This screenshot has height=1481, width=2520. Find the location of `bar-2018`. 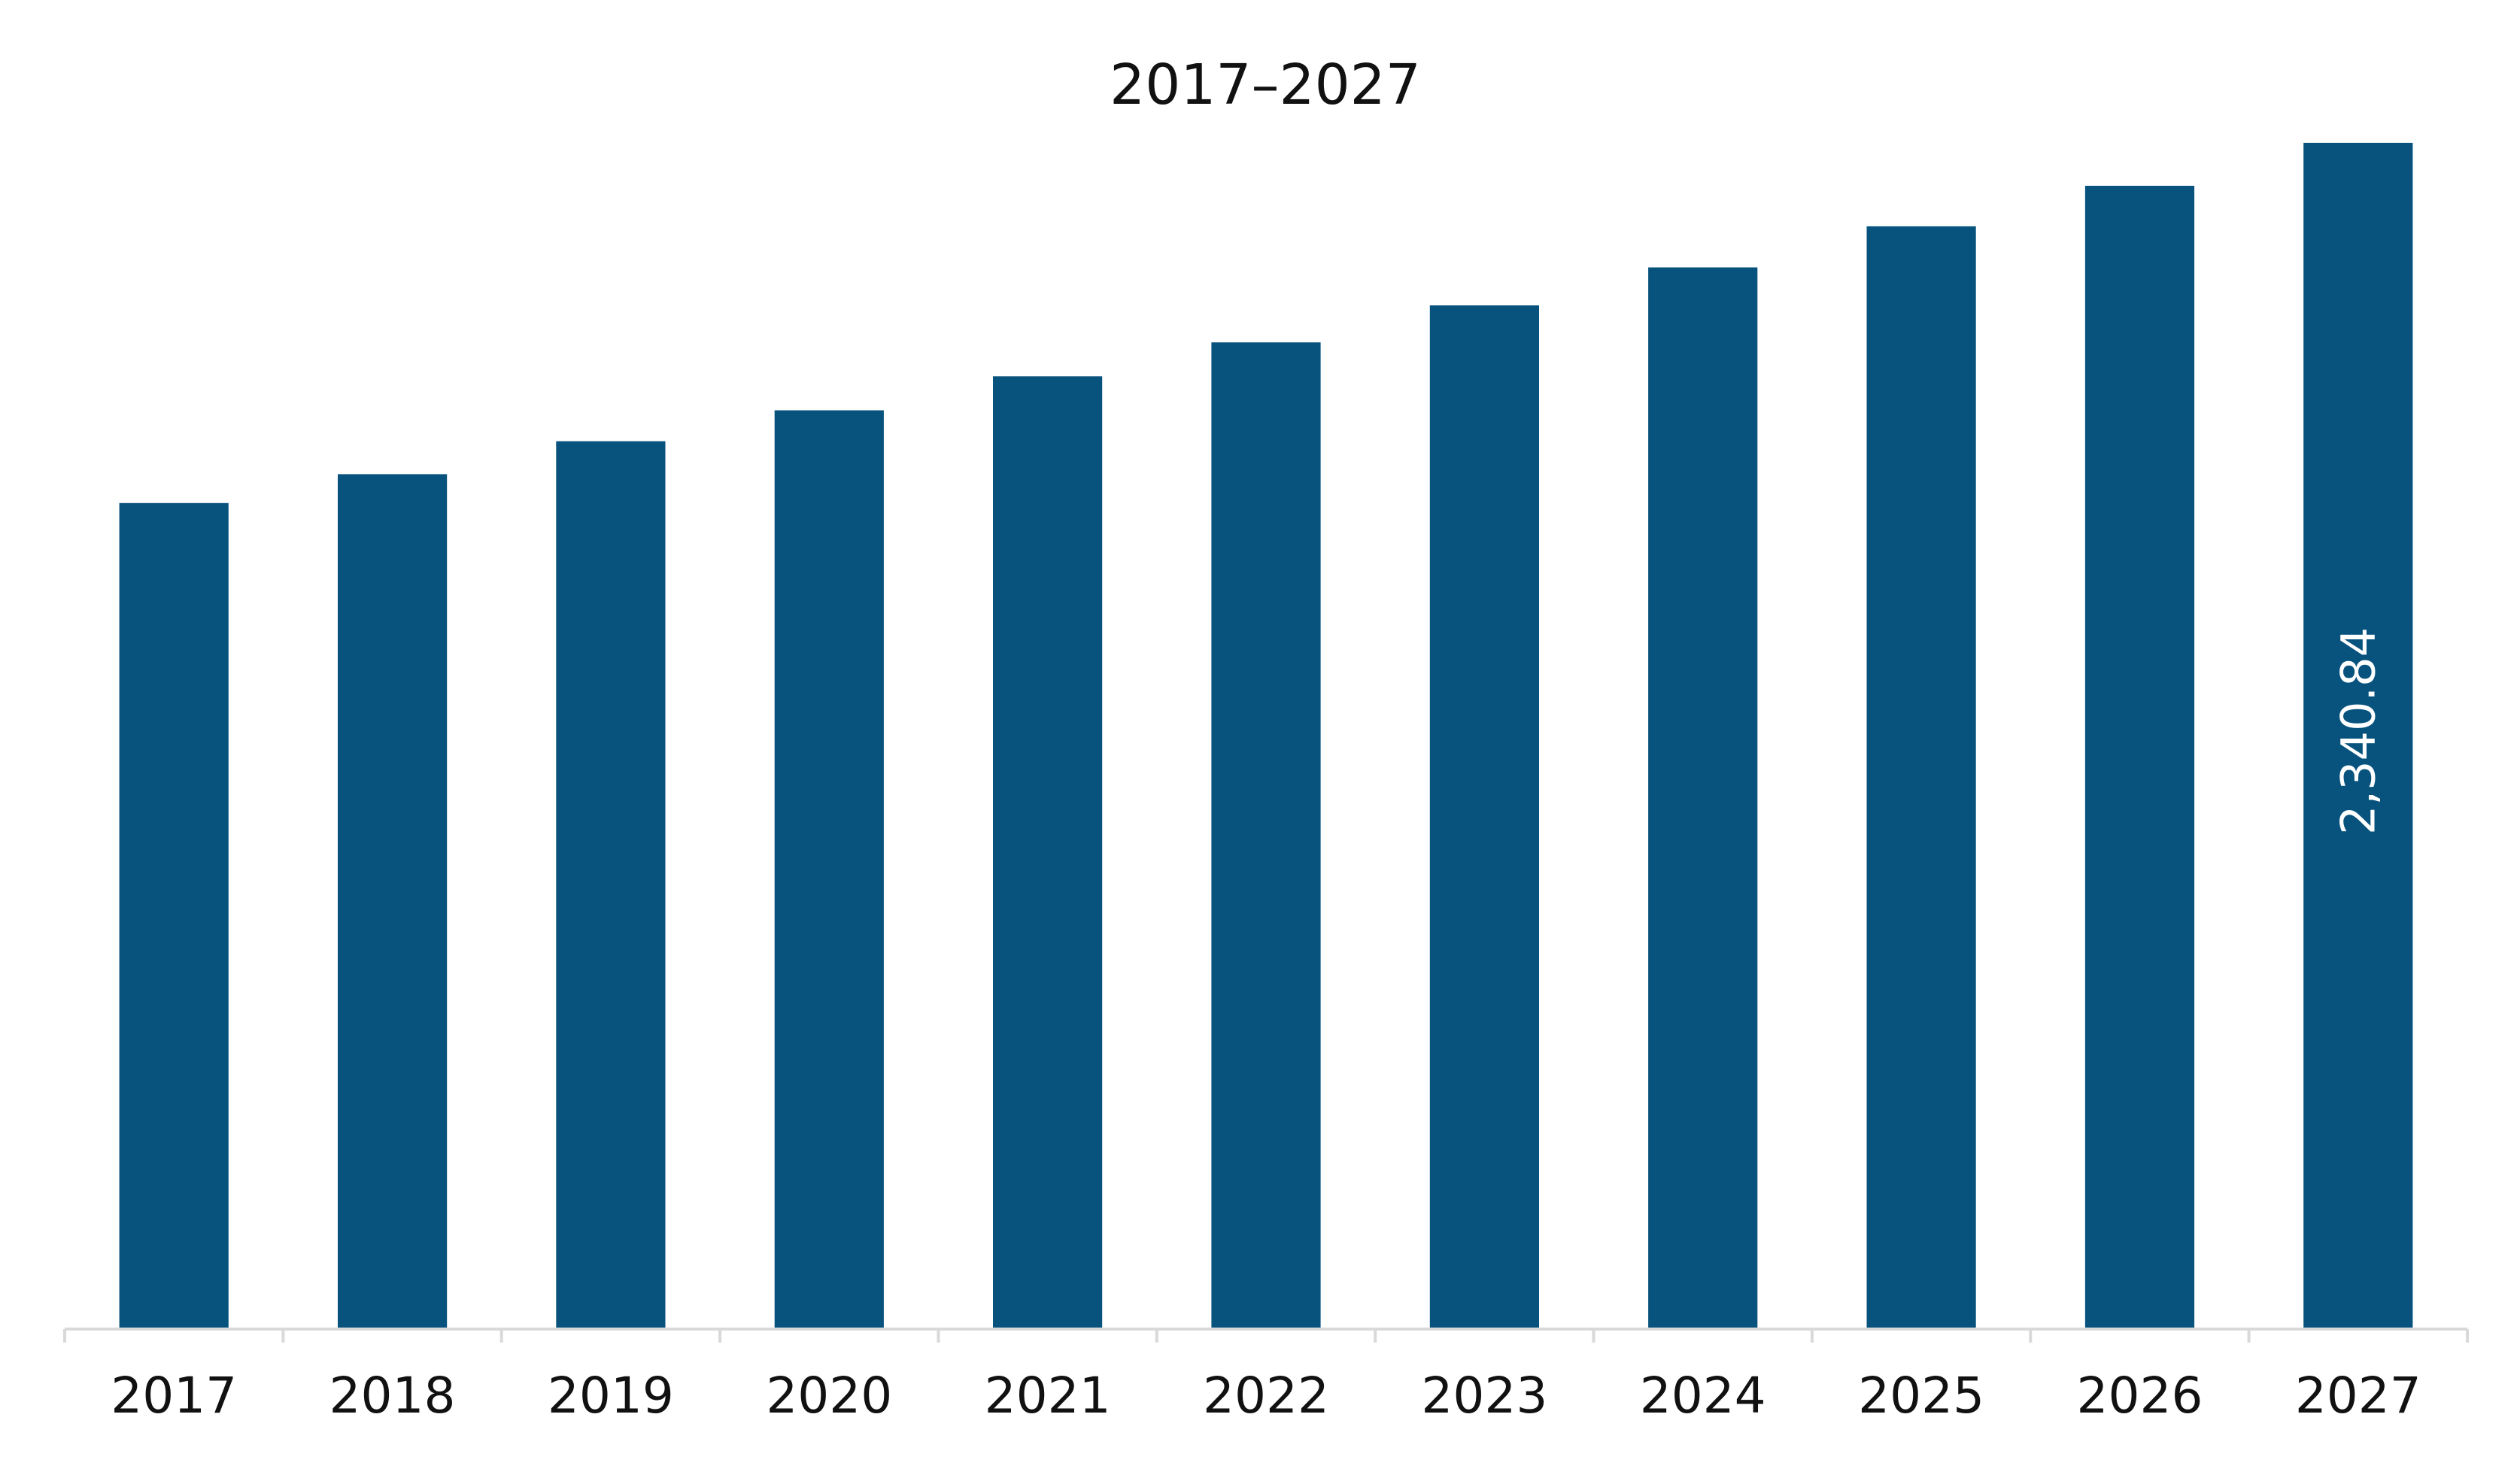

bar-2018 is located at coordinates (393, 901).